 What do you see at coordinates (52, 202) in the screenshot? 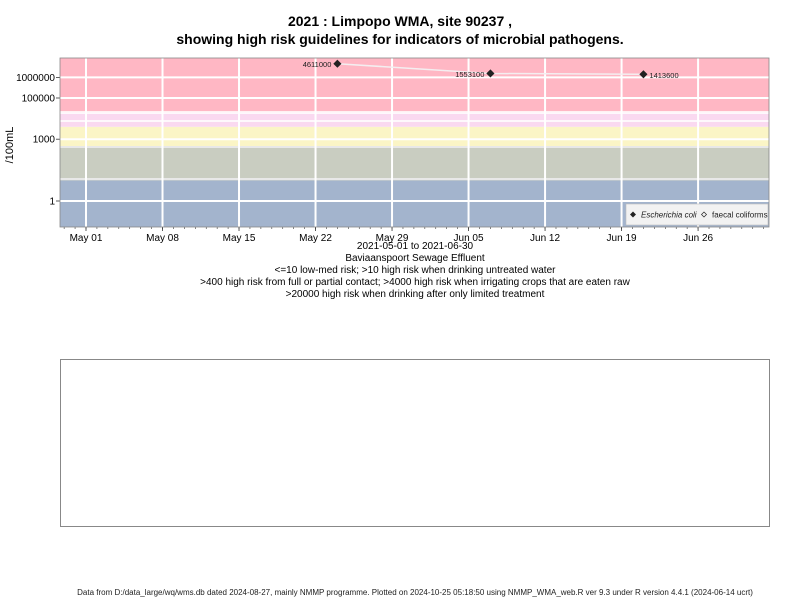
I see `y-tick-label: 1` at bounding box center [52, 202].